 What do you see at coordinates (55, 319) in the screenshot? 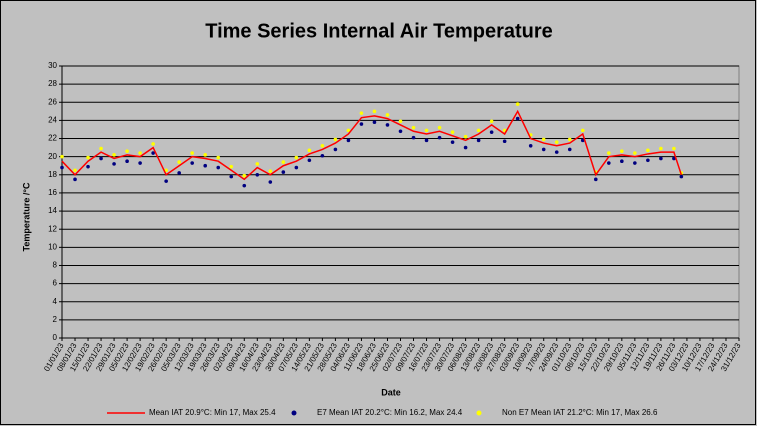
I see `y-tick-label: 2` at bounding box center [55, 319].